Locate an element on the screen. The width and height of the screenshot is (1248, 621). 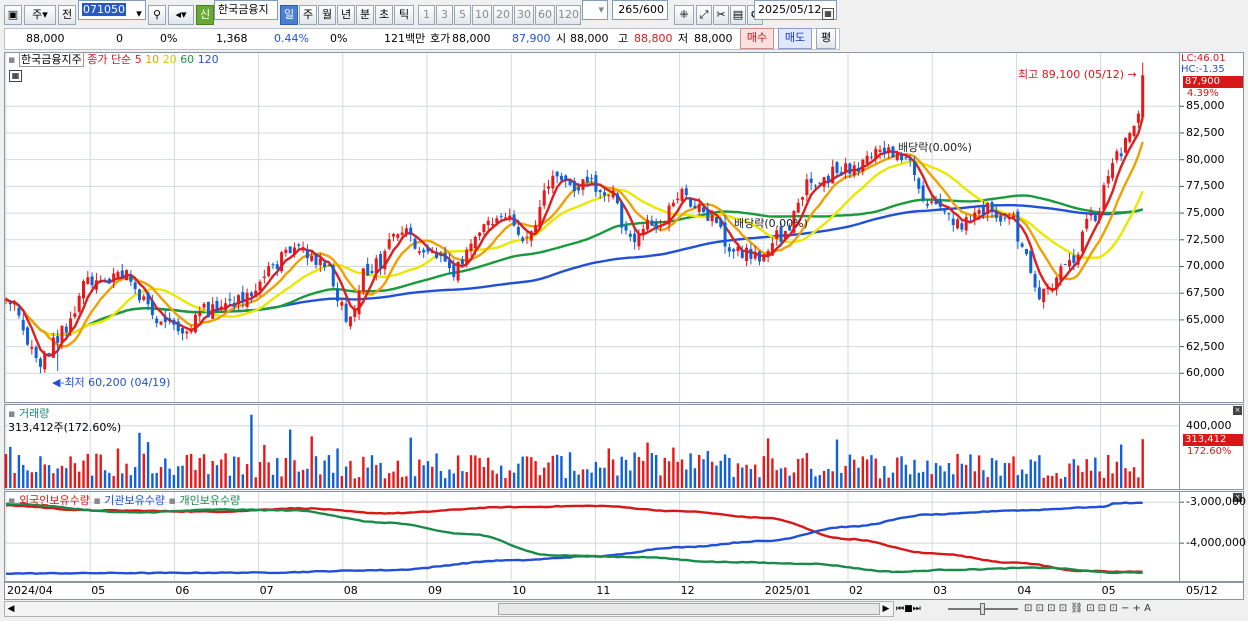
stock-name-field: 한국금융지 is located at coordinates (246, 10).